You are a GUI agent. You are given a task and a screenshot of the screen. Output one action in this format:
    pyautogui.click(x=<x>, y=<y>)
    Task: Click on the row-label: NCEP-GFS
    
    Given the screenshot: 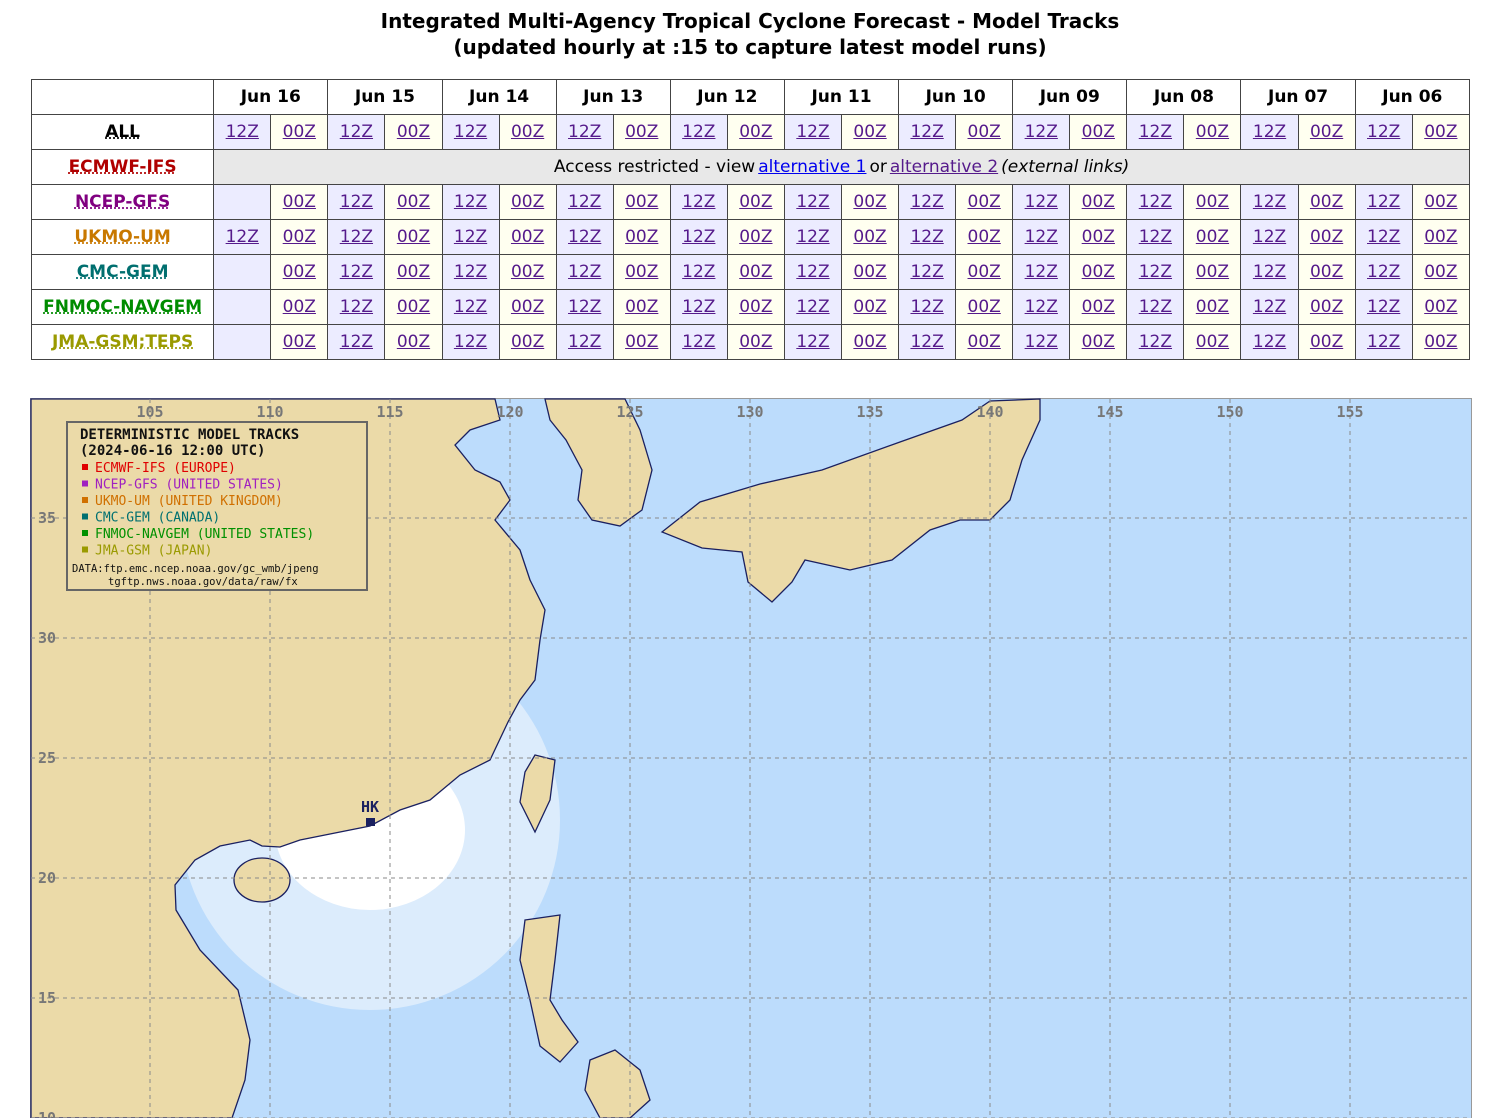 What is the action you would take?
    pyautogui.click(x=122, y=202)
    